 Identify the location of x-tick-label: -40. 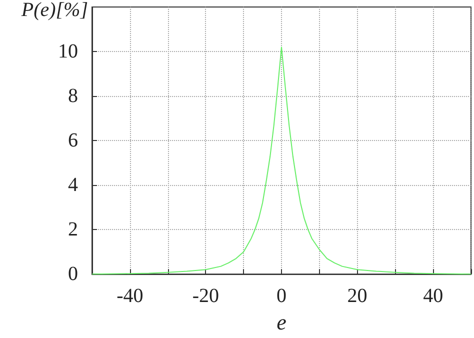
(130, 296).